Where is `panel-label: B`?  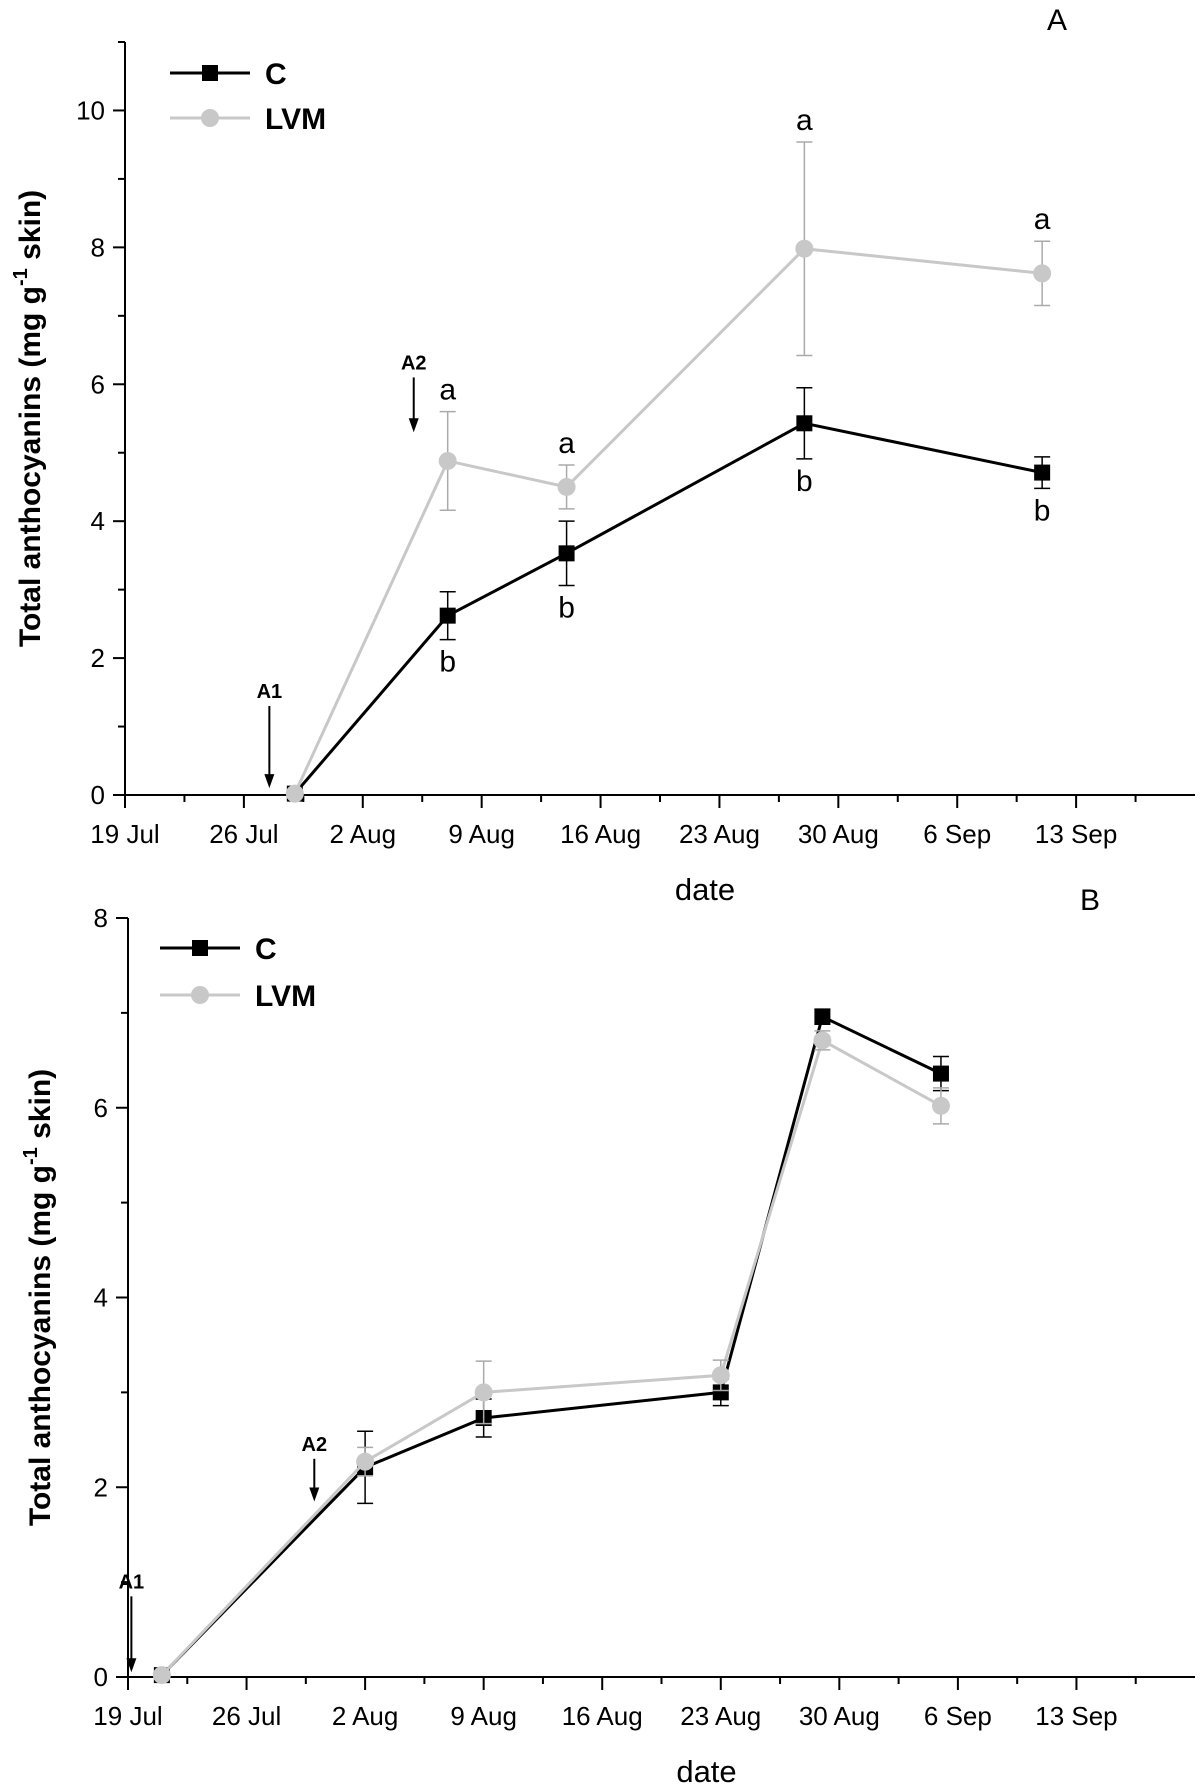
panel-label: B is located at coordinates (1090, 900).